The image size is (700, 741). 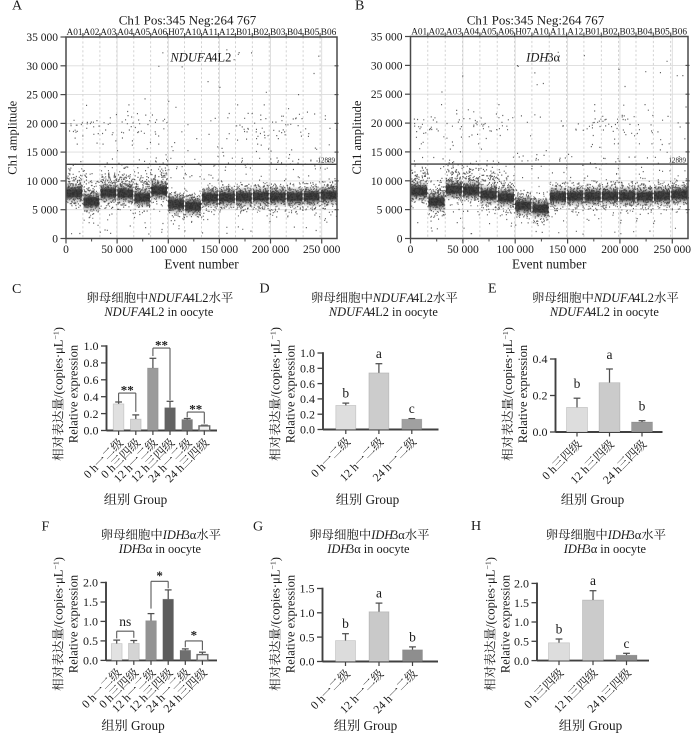 I want to click on svg-text: 0.2, so click(x=540, y=396).